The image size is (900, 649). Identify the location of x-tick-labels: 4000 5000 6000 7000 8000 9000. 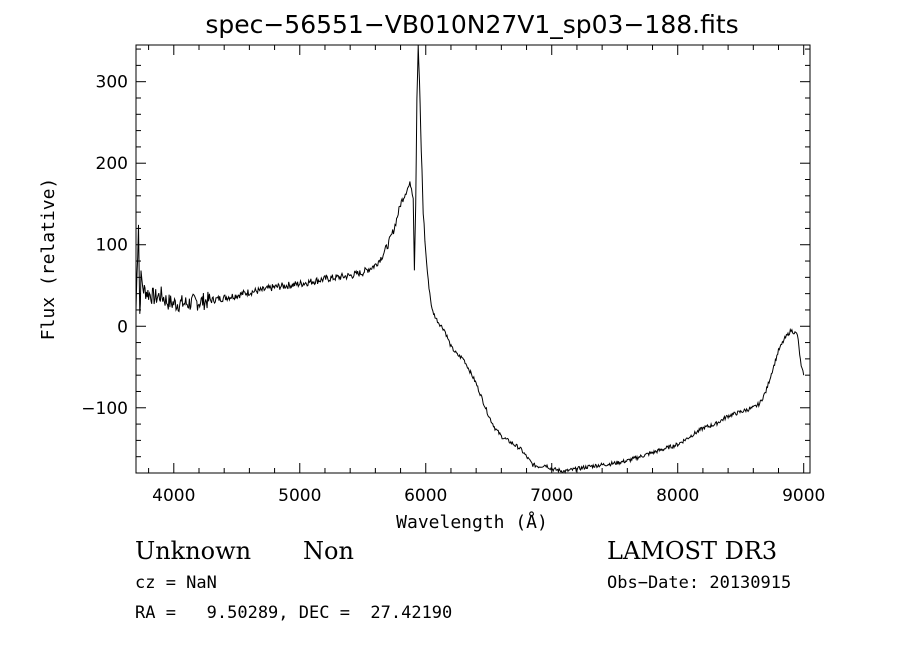
(488, 496).